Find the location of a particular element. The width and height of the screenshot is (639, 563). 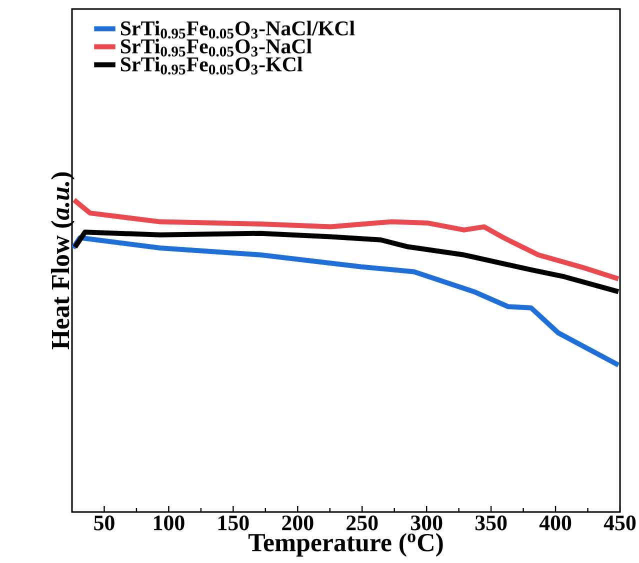

x-tick-label: 100 is located at coordinates (169, 523).